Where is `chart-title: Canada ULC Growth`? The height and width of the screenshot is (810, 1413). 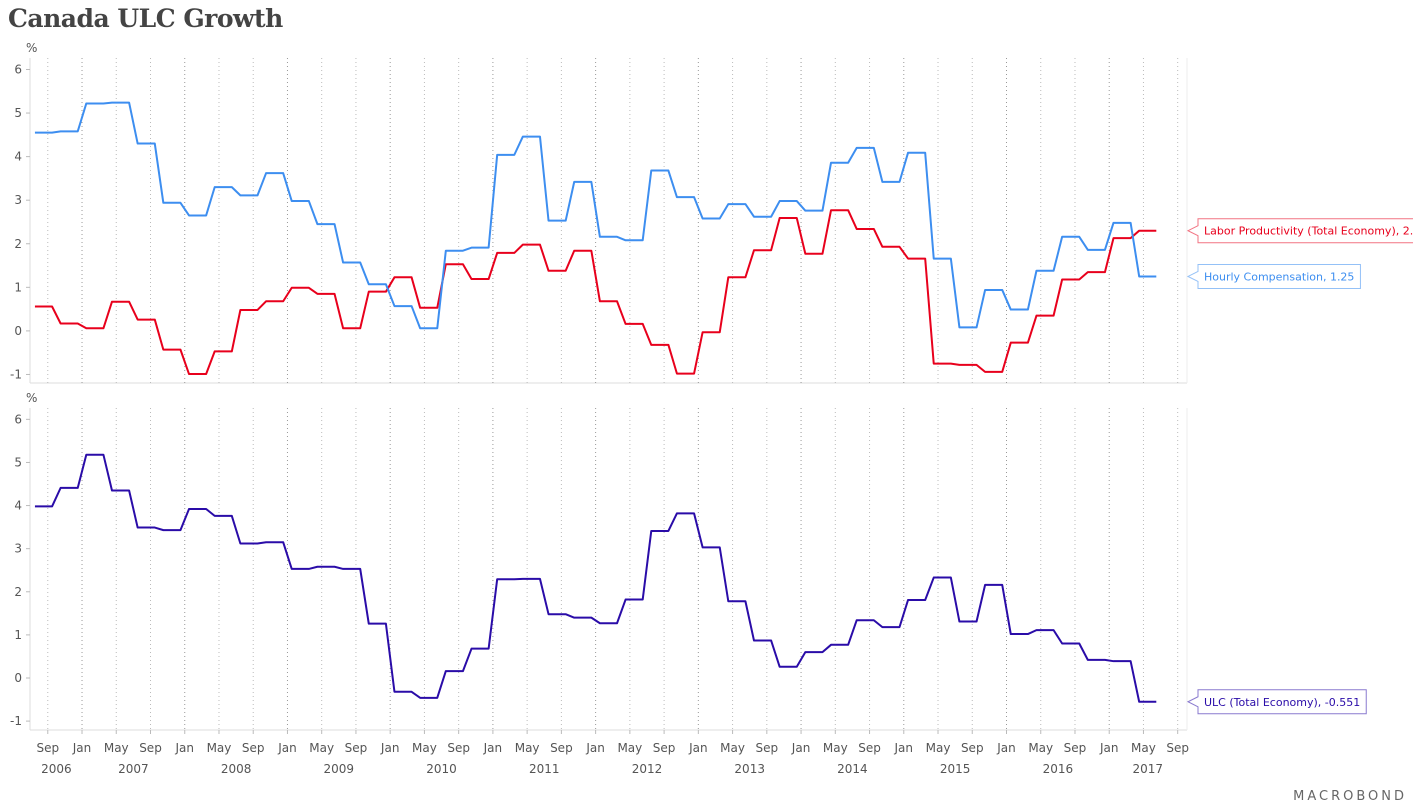
chart-title: Canada ULC Growth is located at coordinates (145, 18).